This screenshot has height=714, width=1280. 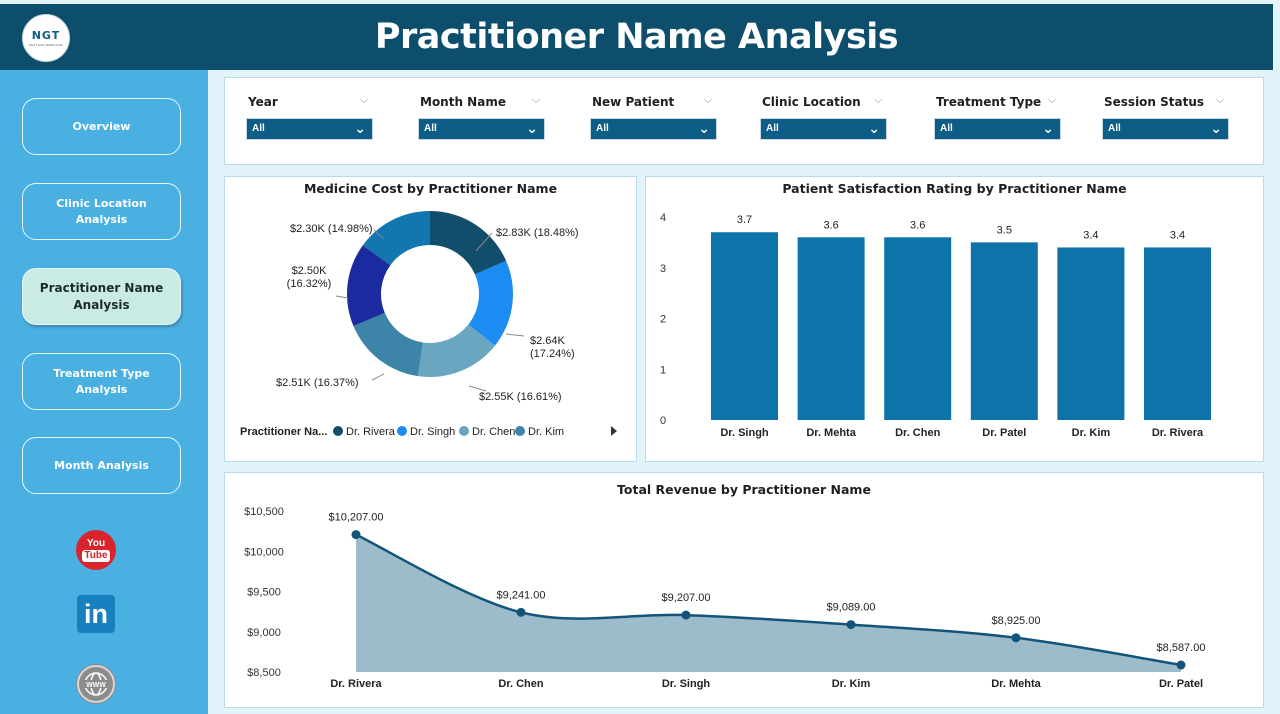 I want to click on nav-treatment-type-button: Treatment Type Analysis, so click(x=101, y=381).